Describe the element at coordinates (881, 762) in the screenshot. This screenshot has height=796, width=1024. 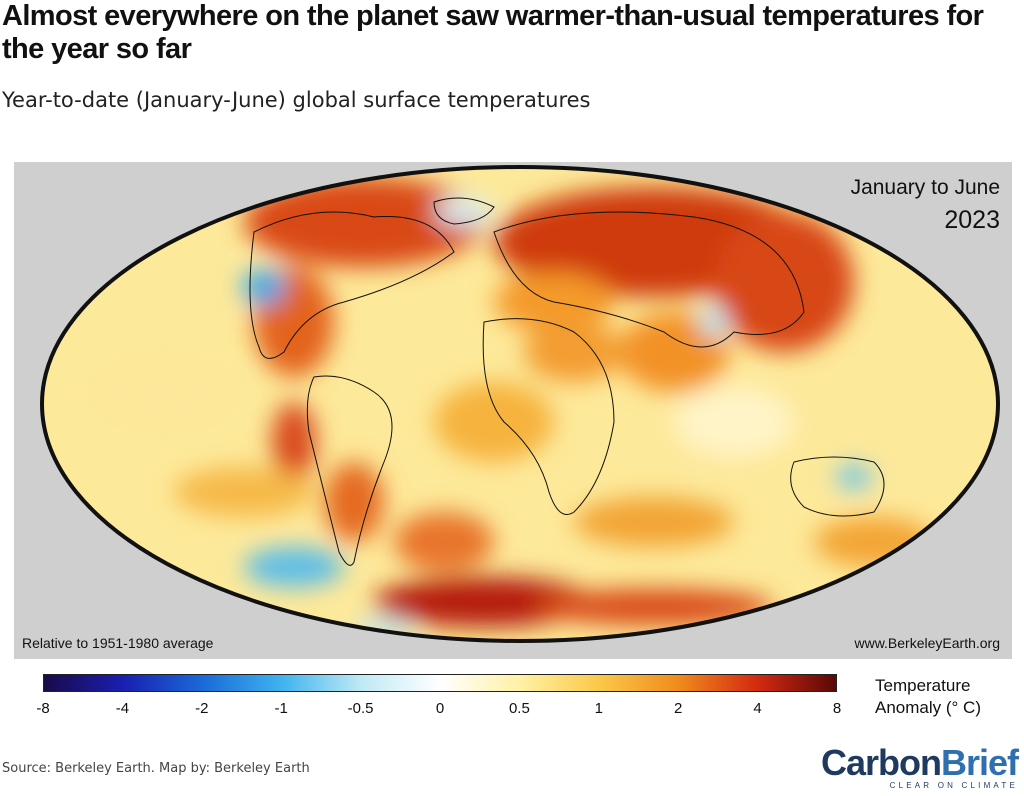
I see `brand-part1: Carbon` at that location.